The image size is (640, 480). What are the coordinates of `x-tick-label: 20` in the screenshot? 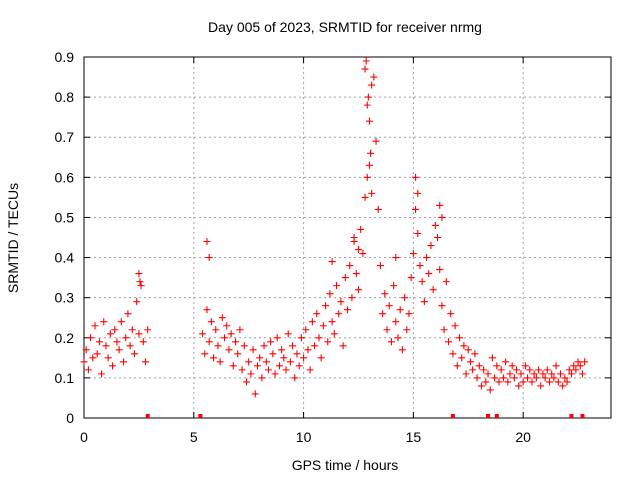 It's located at (523, 437).